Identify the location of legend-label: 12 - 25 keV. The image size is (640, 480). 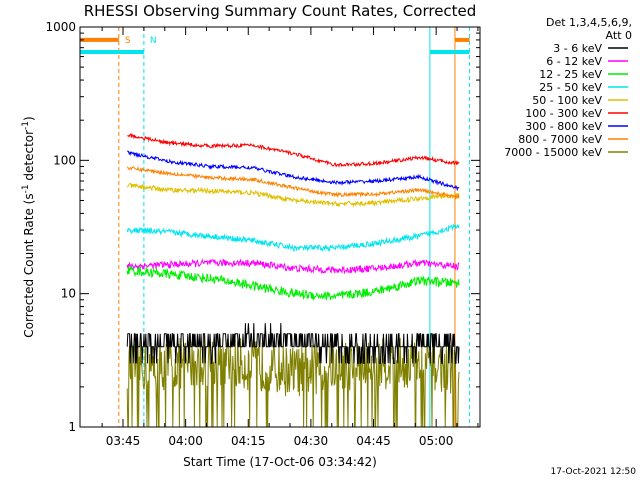
(570, 74).